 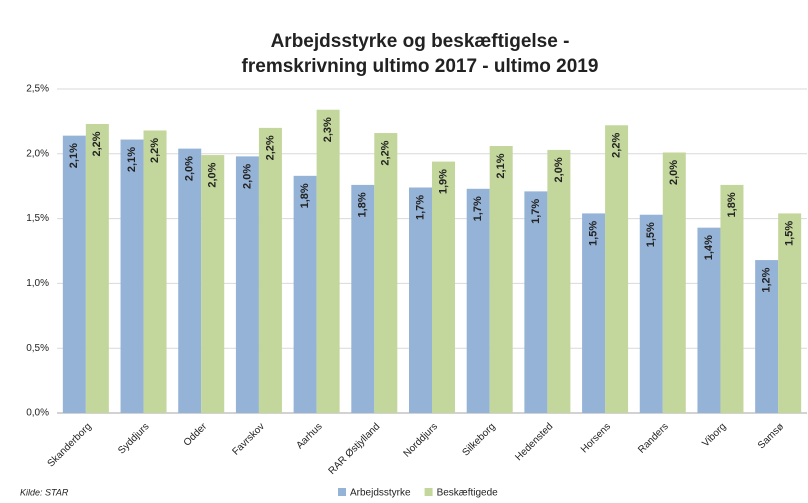 What do you see at coordinates (328, 129) in the screenshot?
I see `data-label: 2,3%` at bounding box center [328, 129].